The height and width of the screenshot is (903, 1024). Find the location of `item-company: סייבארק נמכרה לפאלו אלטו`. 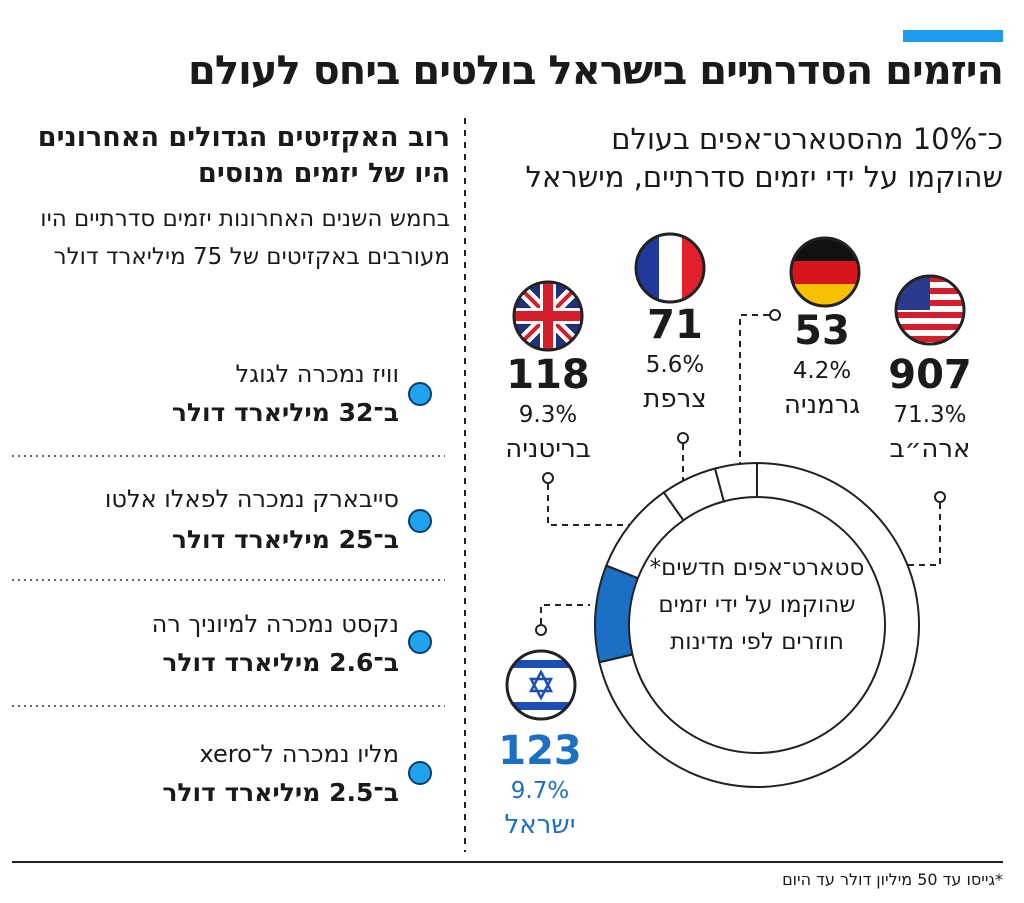

item-company: סייבארק נמכרה לפאלו אלטו is located at coordinates (251, 499).